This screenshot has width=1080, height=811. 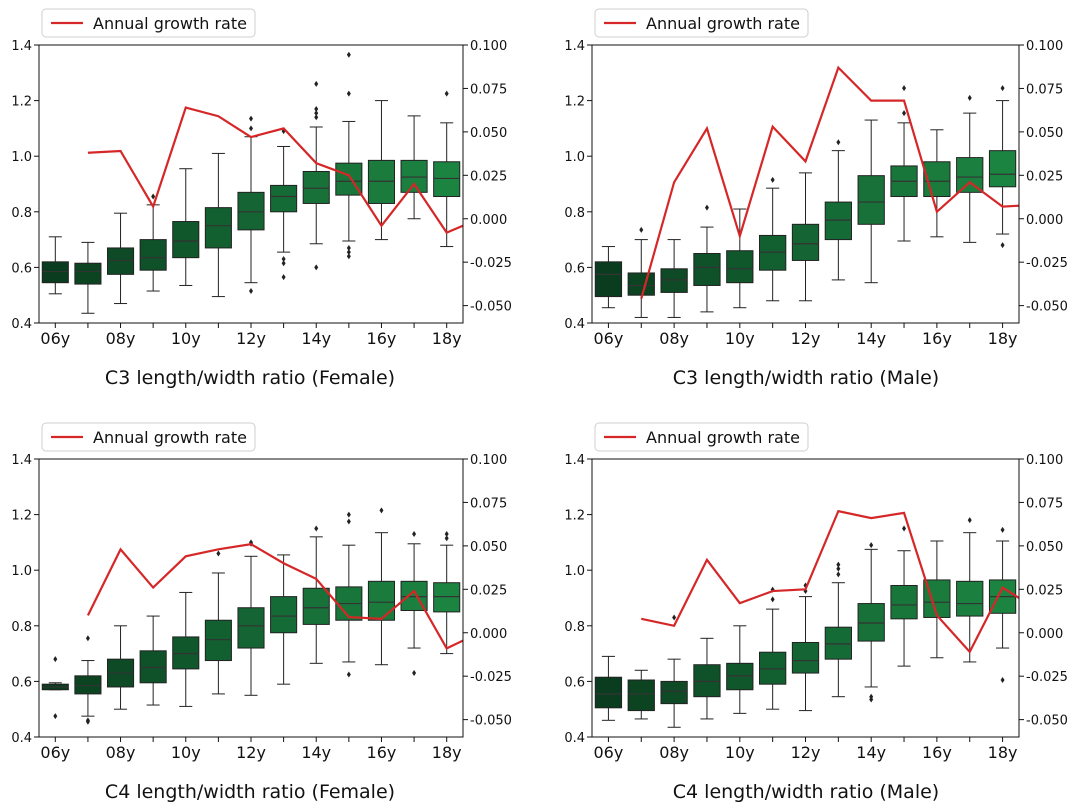 What do you see at coordinates (250, 378) in the screenshot?
I see `panel-title: C3 length/width ratio (Female)` at bounding box center [250, 378].